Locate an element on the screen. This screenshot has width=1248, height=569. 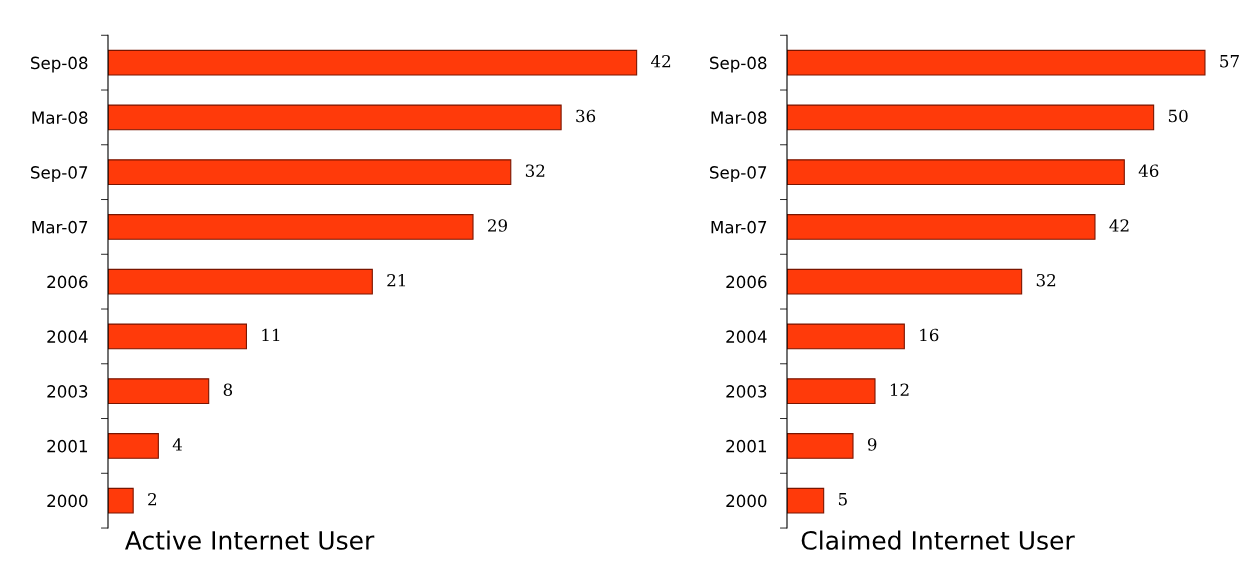
data-label: 21 is located at coordinates (396, 280).